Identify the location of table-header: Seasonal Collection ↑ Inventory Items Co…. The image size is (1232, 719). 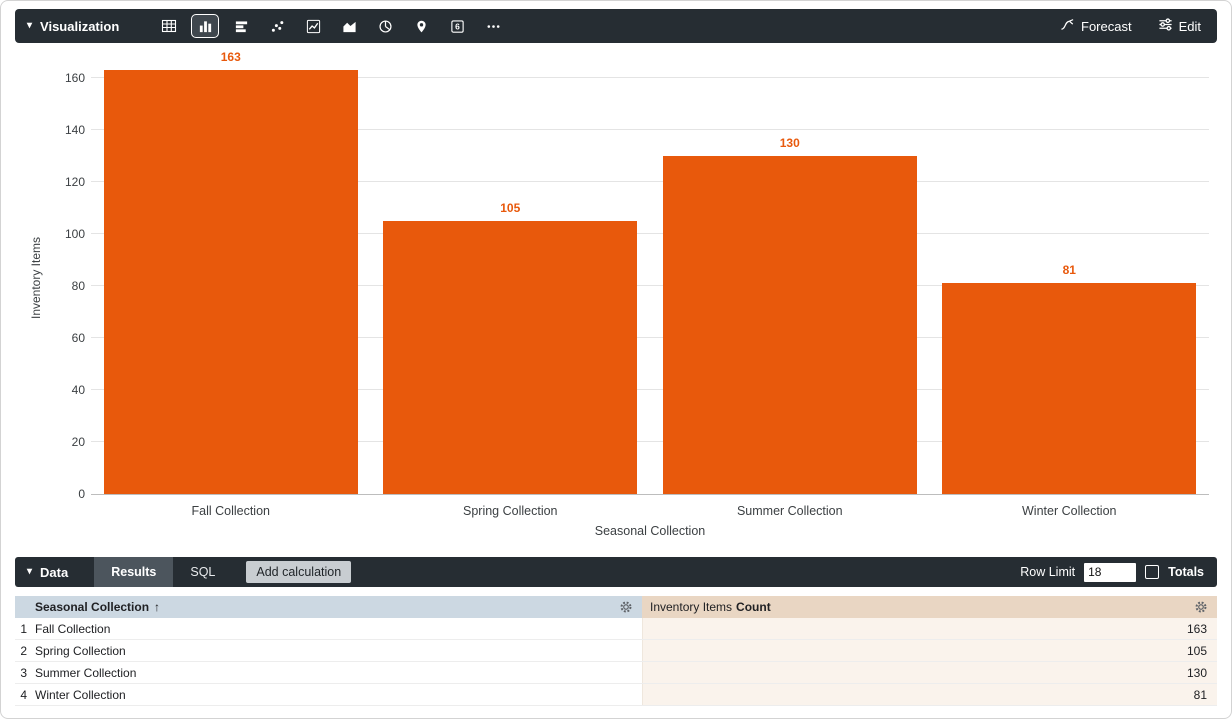
(616, 607).